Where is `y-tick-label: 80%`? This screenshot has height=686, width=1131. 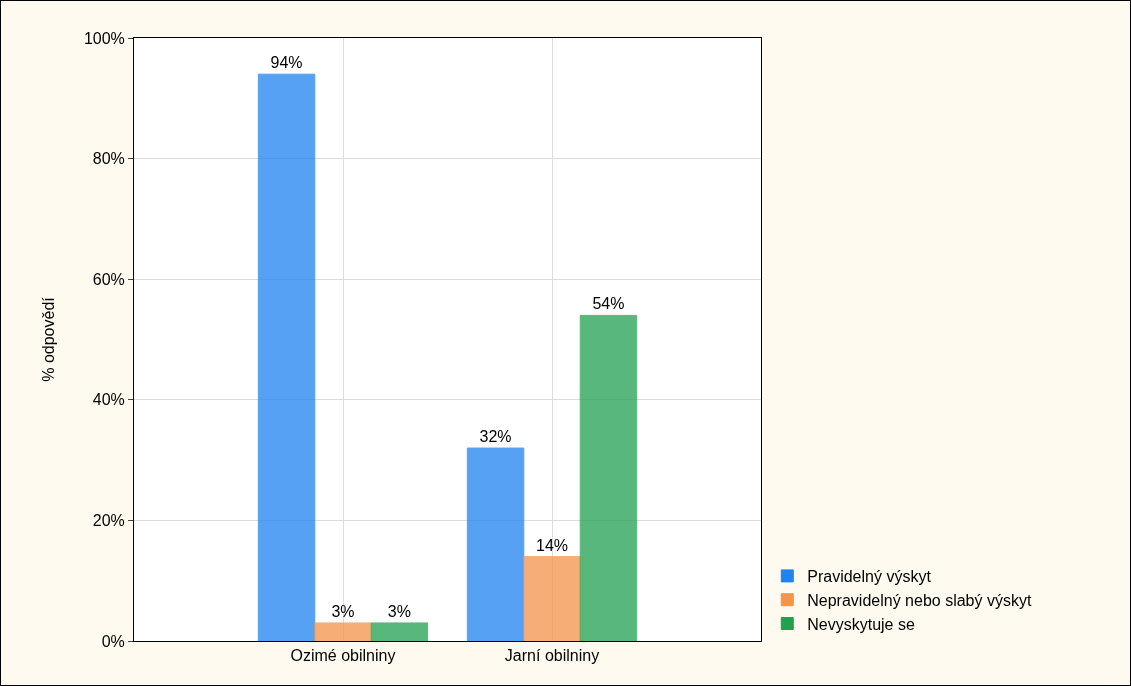 y-tick-label: 80% is located at coordinates (108, 159).